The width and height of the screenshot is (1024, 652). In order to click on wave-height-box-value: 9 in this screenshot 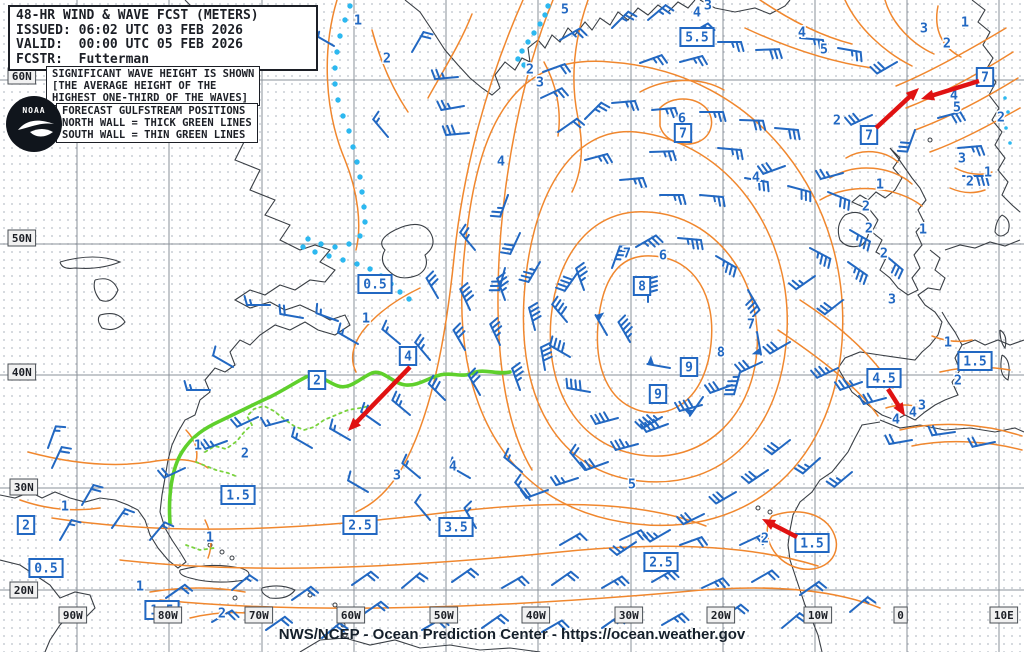, I will do `click(658, 395)`.